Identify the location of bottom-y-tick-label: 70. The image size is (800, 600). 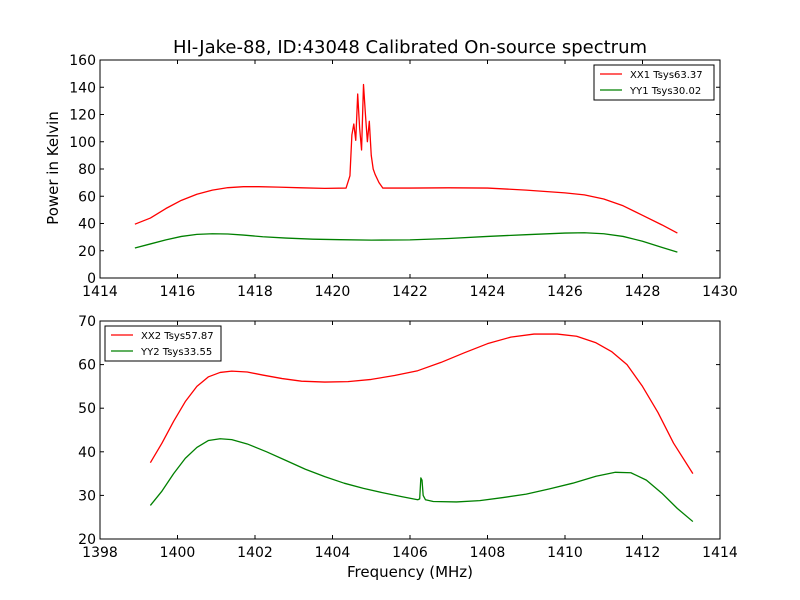
(87, 322).